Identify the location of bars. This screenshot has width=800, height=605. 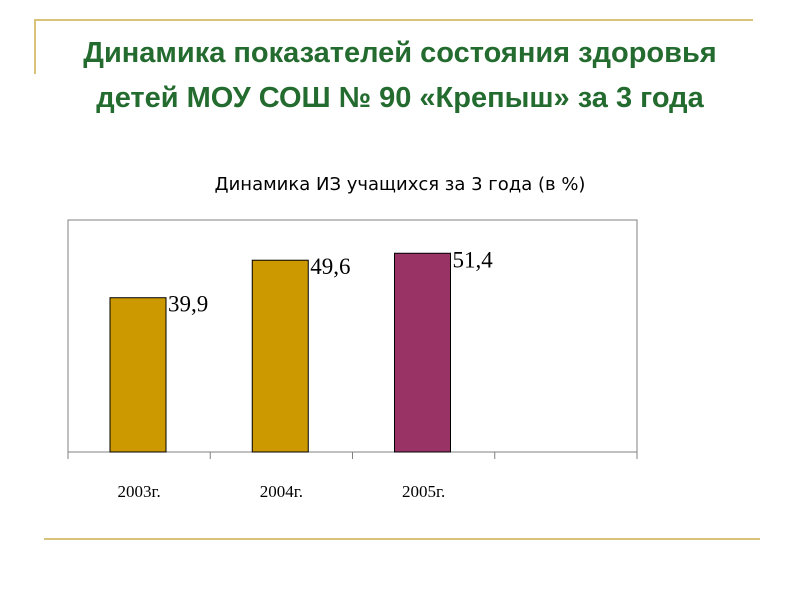
(280, 352).